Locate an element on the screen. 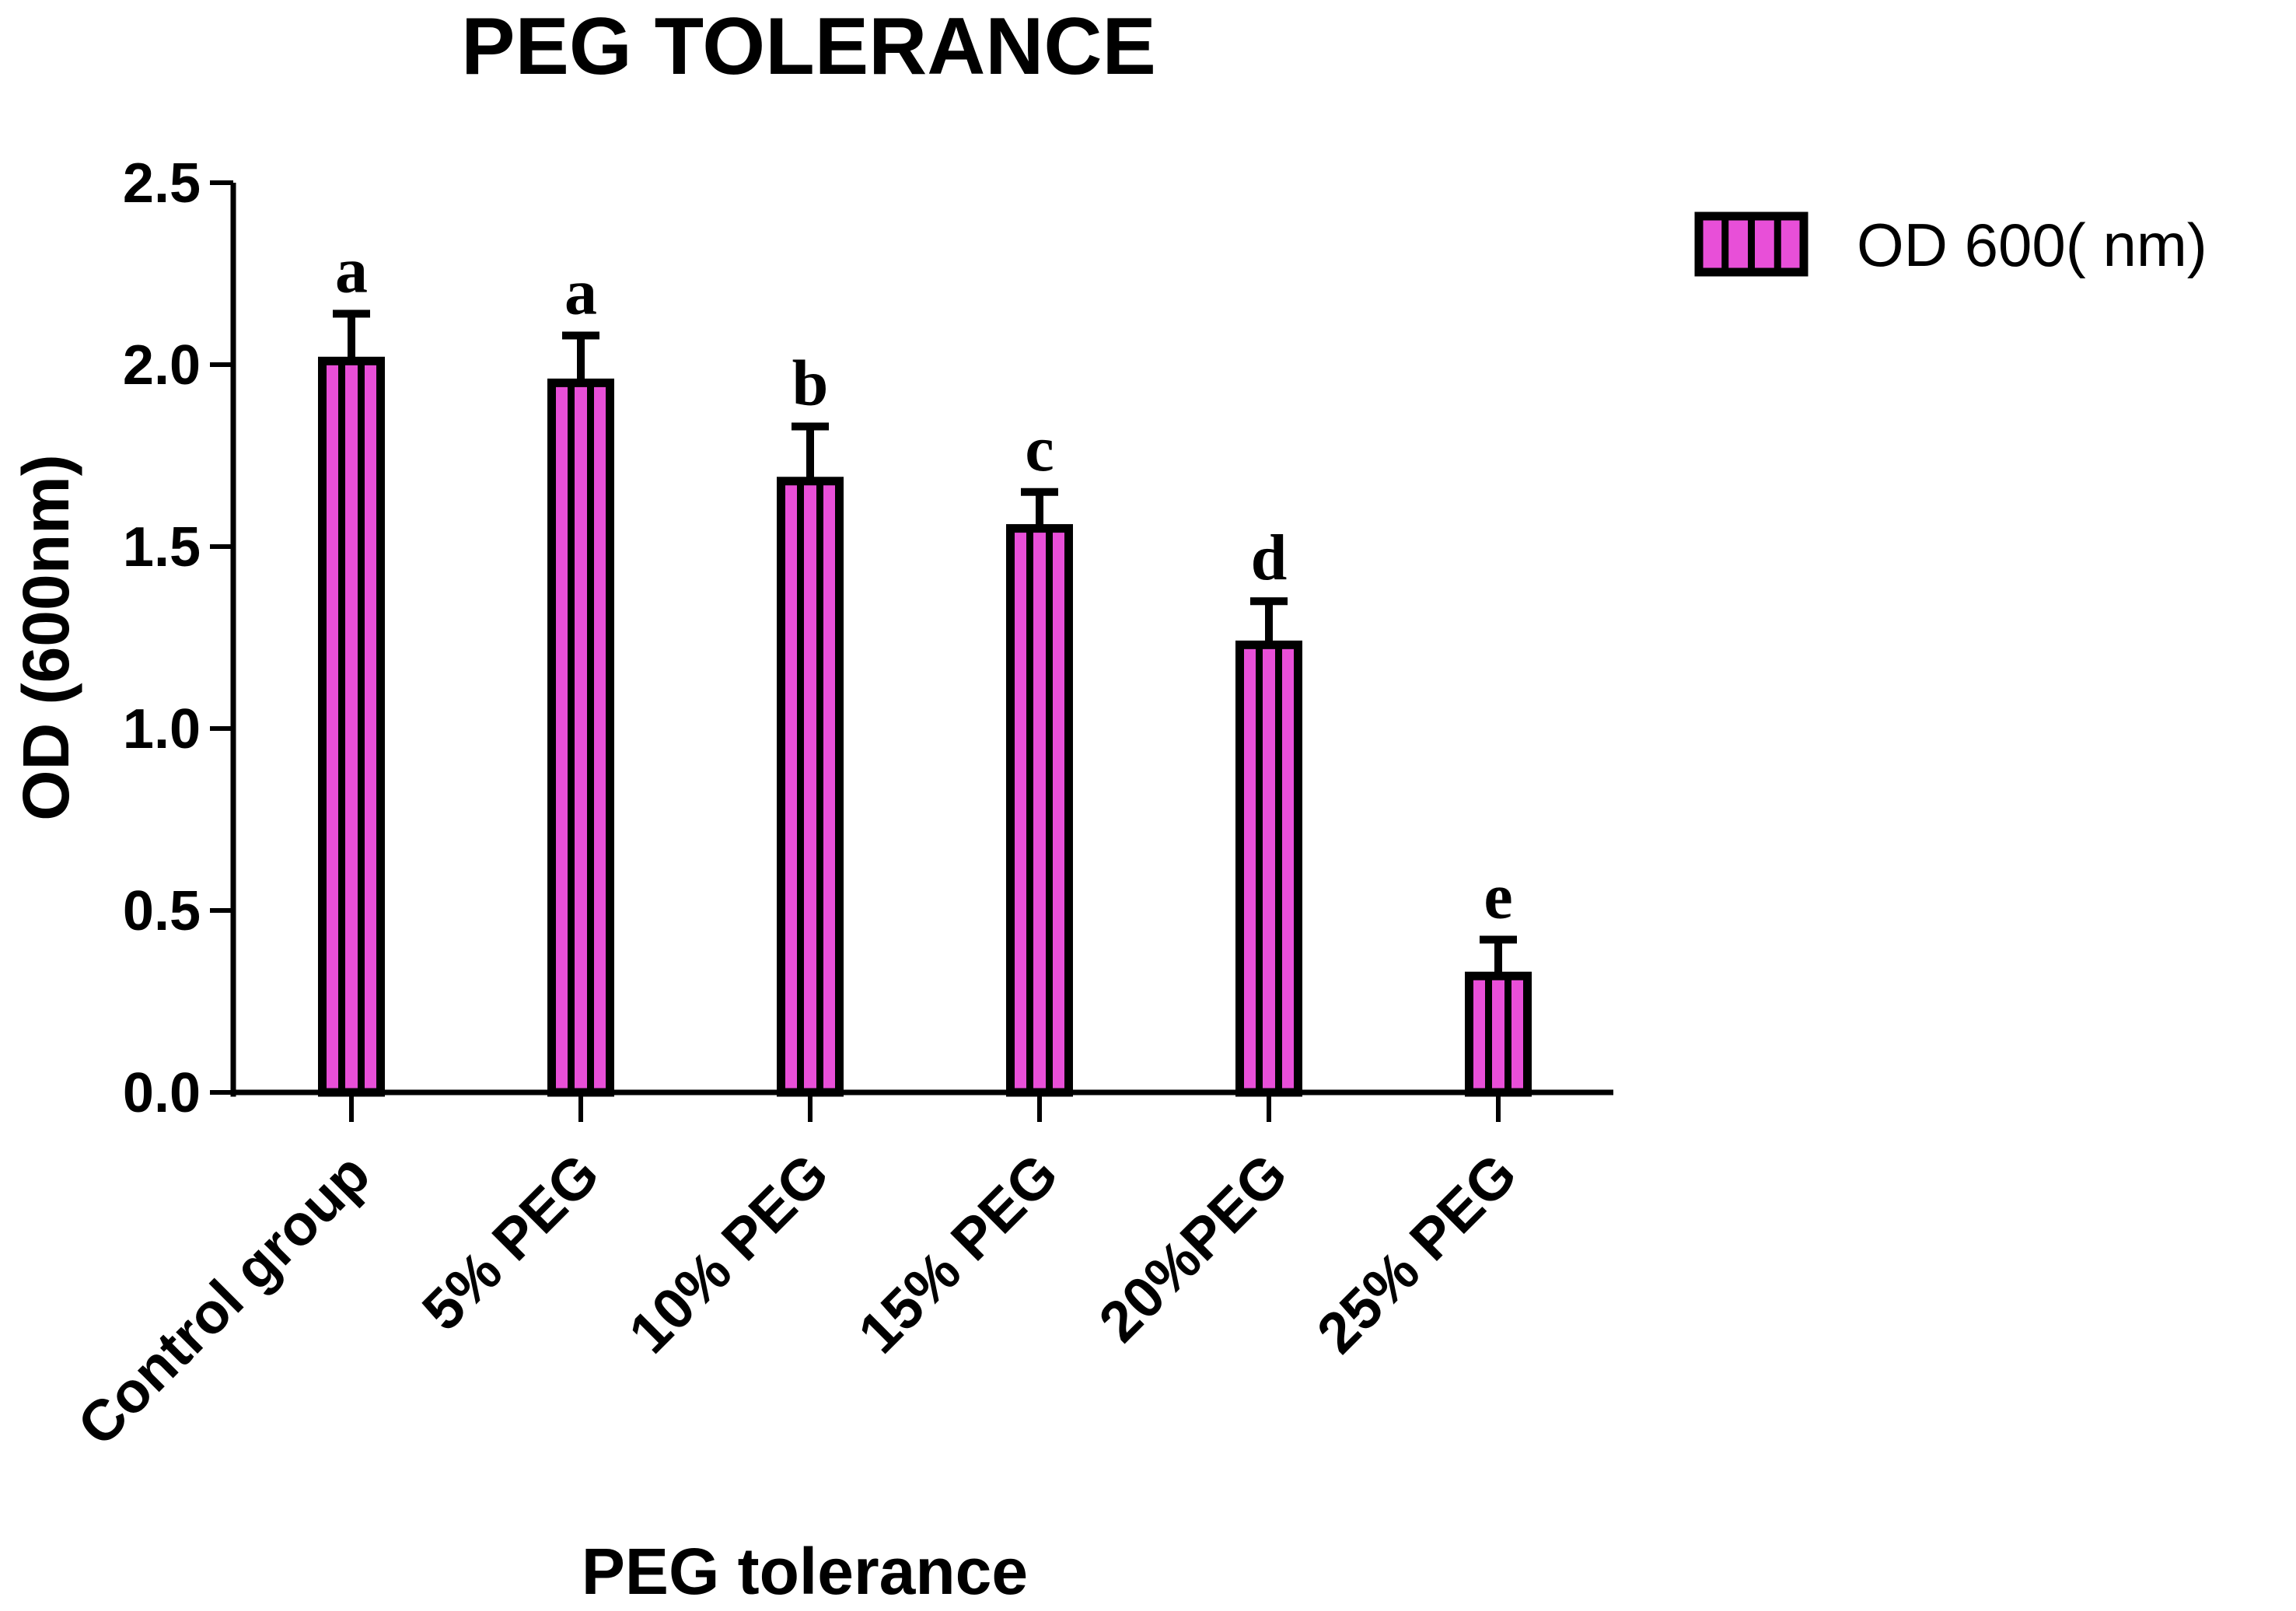 This screenshot has height=1611, width=2296. x-axis is located at coordinates (923, 1105).